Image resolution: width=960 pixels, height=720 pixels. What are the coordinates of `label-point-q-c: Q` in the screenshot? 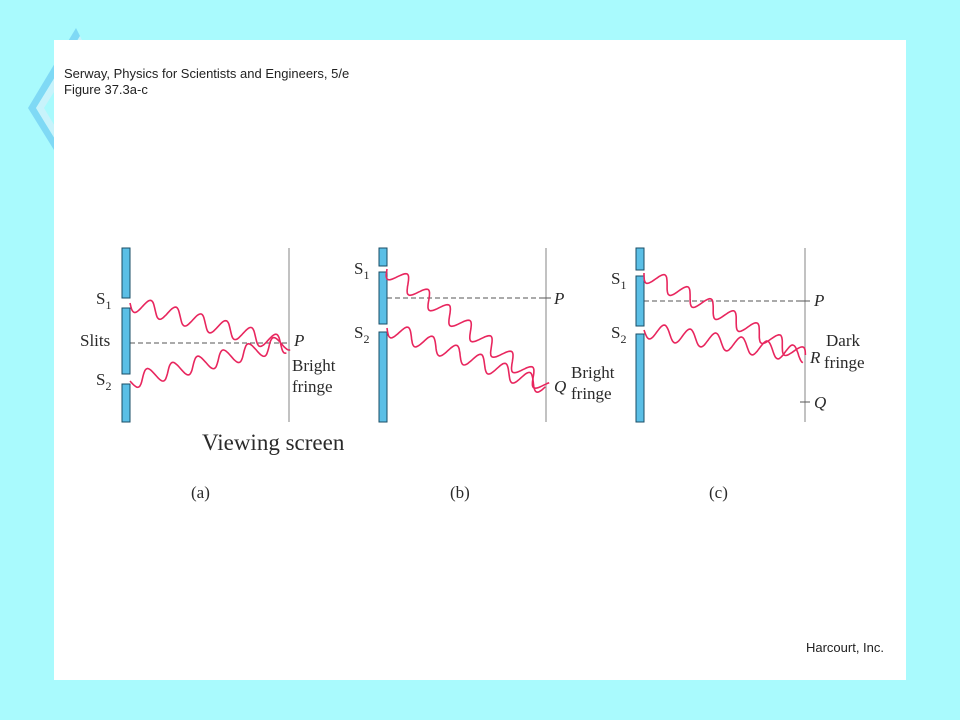 It's located at (820, 402).